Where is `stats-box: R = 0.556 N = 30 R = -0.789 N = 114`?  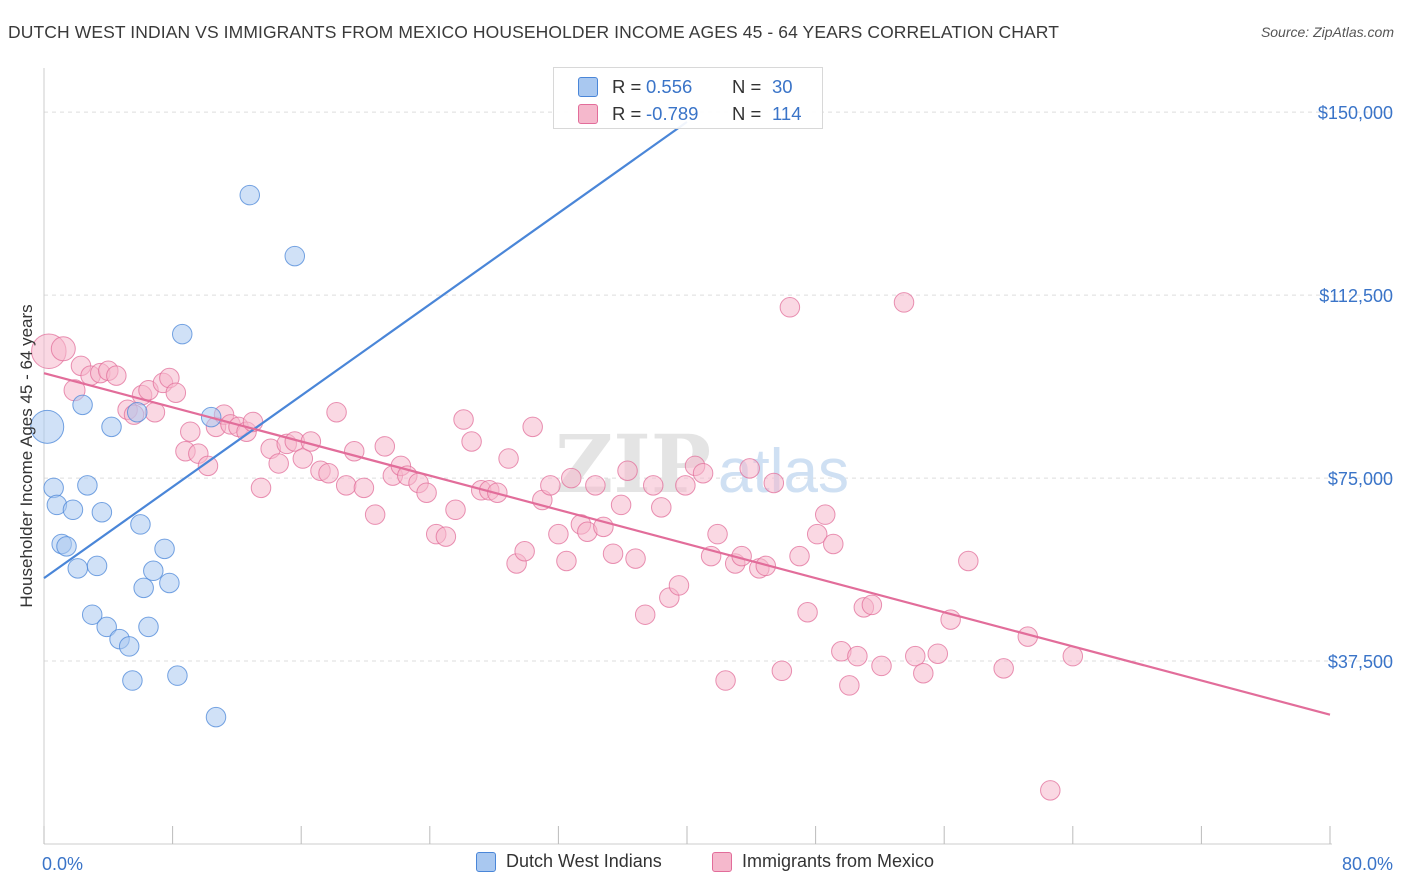 stats-box: R = 0.556 N = 30 R = -0.789 N = 114 is located at coordinates (688, 98).